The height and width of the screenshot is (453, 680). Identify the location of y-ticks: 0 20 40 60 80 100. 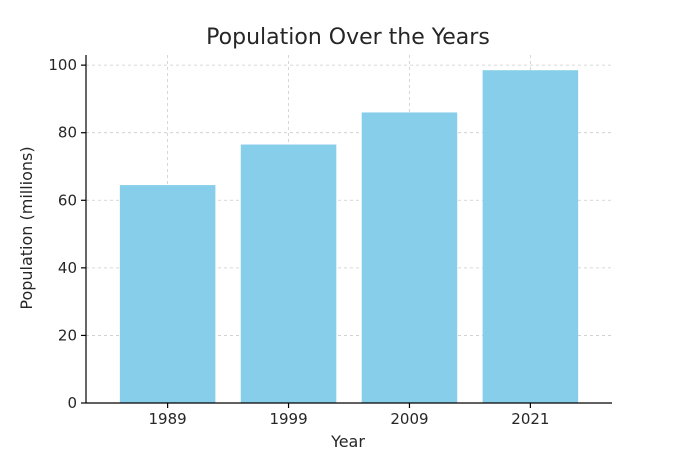
(67, 234).